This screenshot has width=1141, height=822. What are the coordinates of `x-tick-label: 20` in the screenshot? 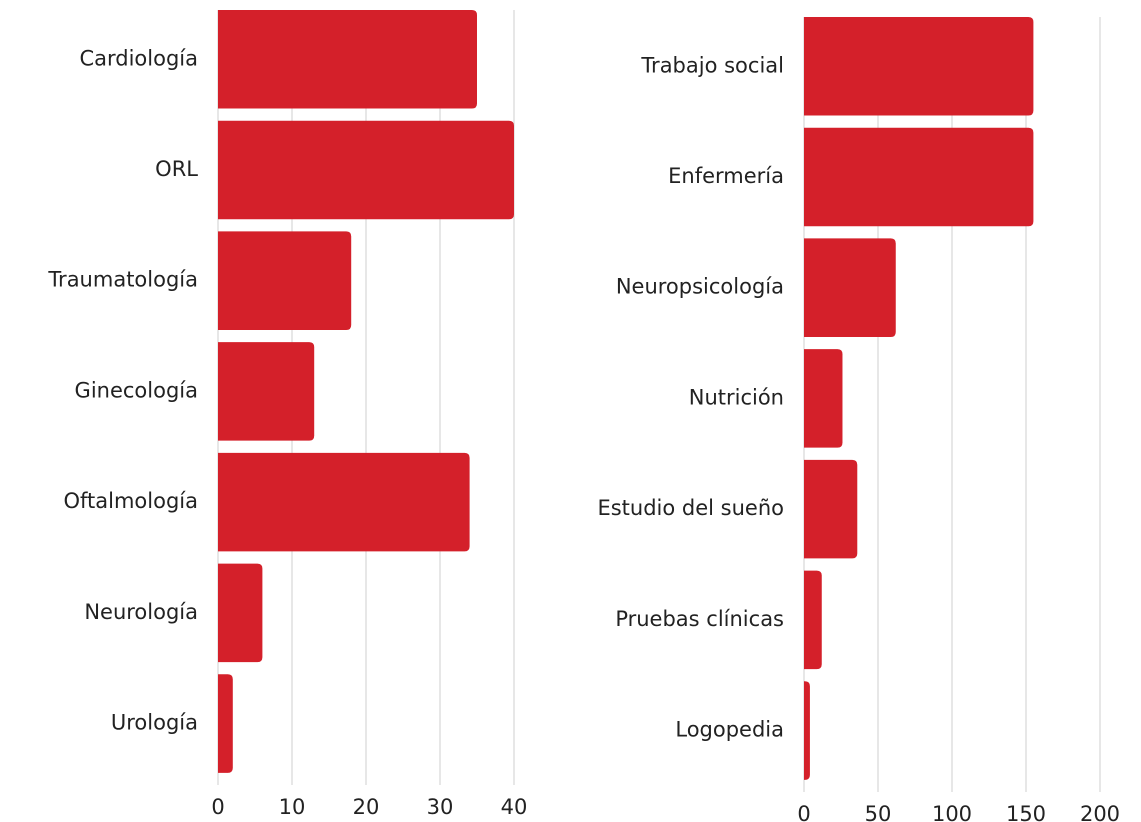 It's located at (366, 807).